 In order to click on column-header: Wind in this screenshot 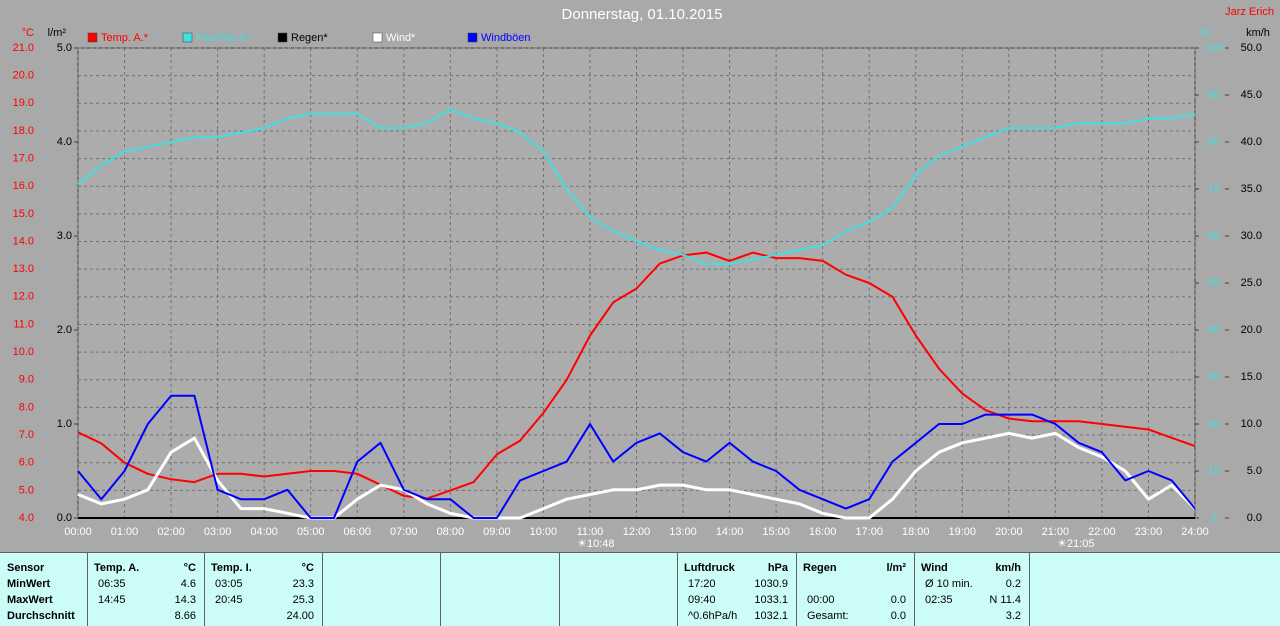, I will do `click(934, 568)`.